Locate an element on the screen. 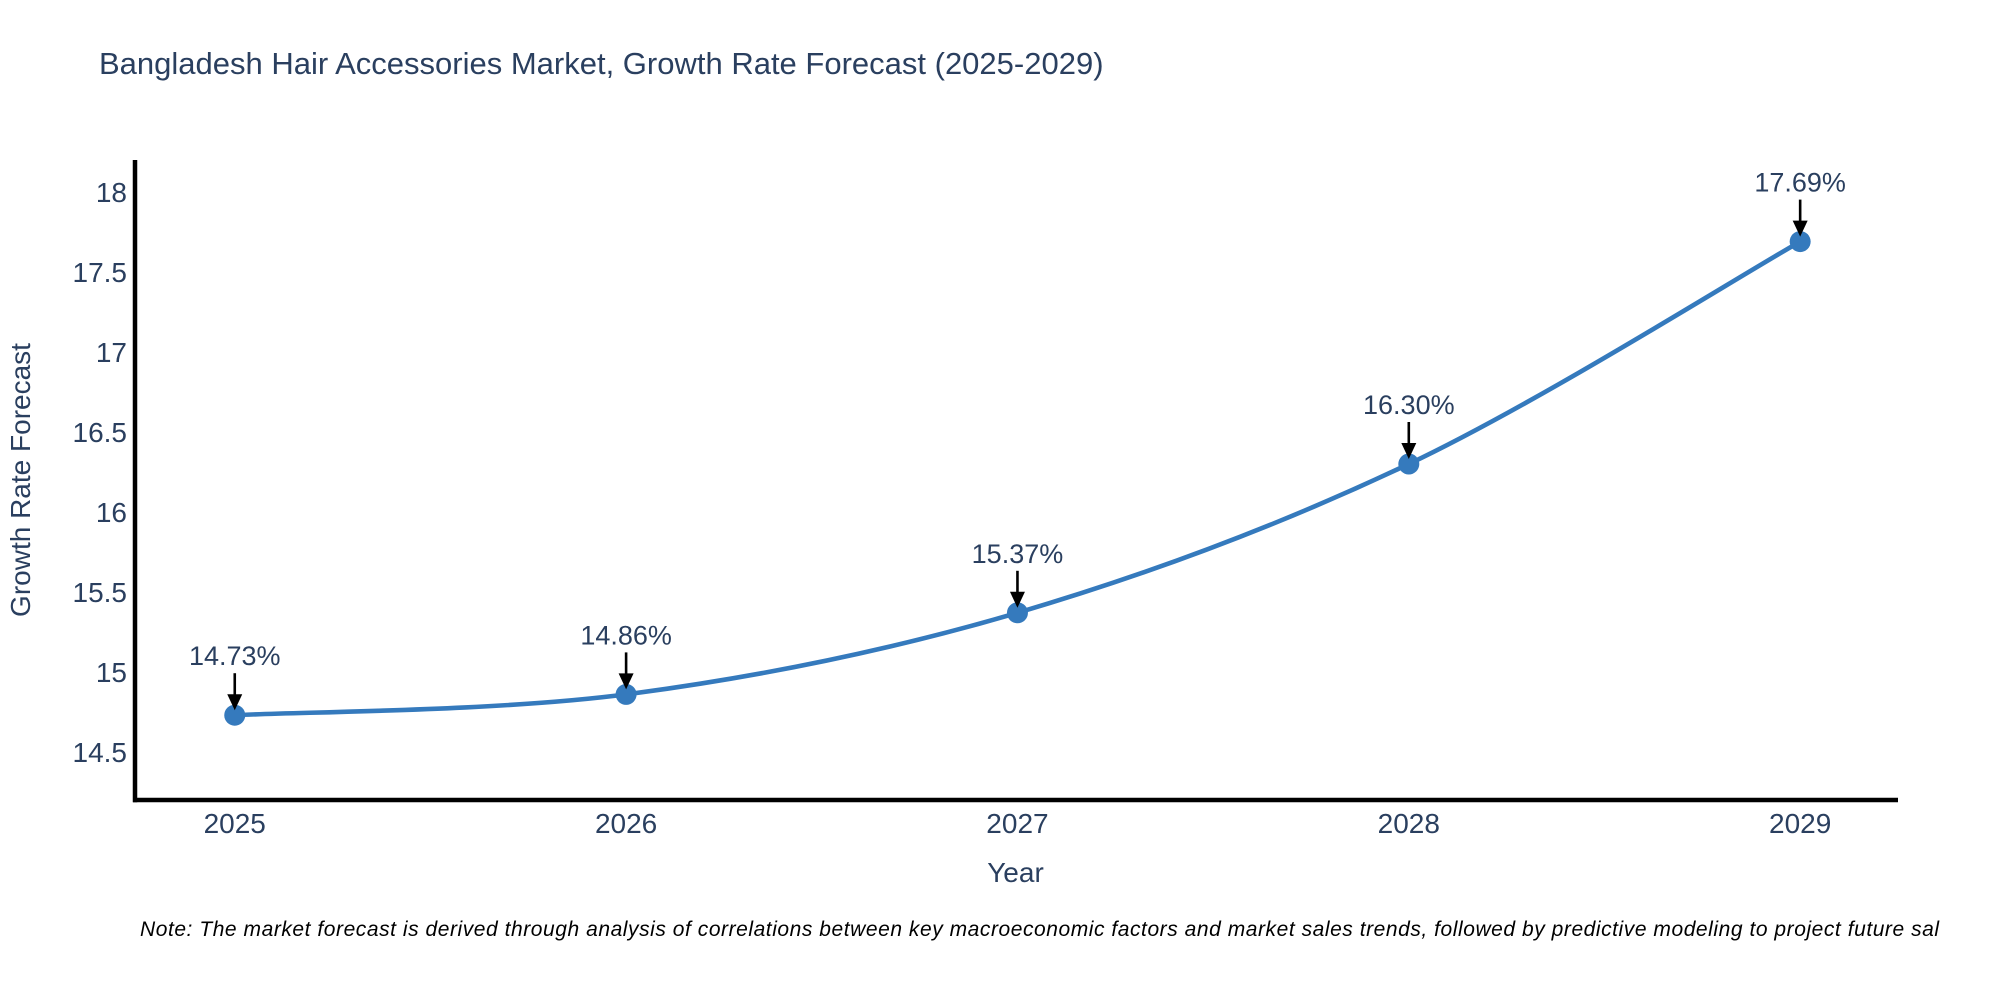 The width and height of the screenshot is (2000, 1000). y-tick-label: 16.5 is located at coordinates (100, 432).